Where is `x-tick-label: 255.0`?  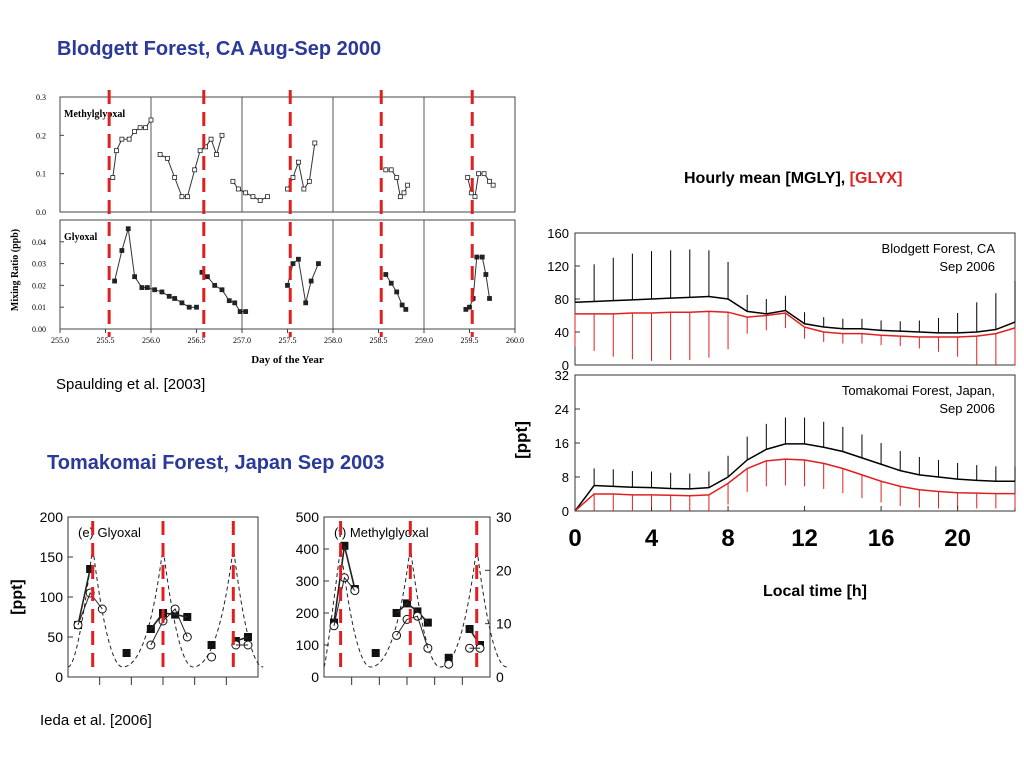
x-tick-label: 255.0 is located at coordinates (60, 340).